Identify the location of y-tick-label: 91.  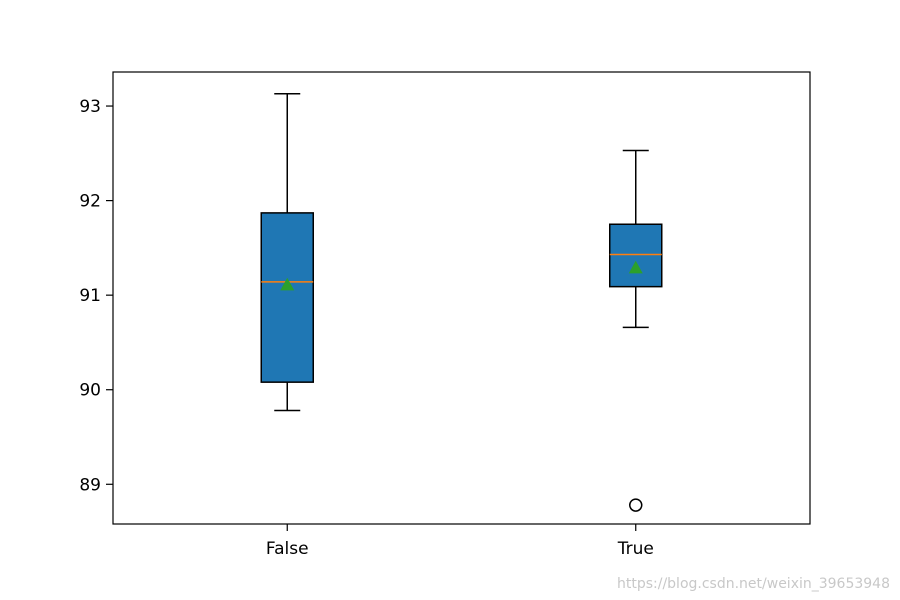
(90, 296).